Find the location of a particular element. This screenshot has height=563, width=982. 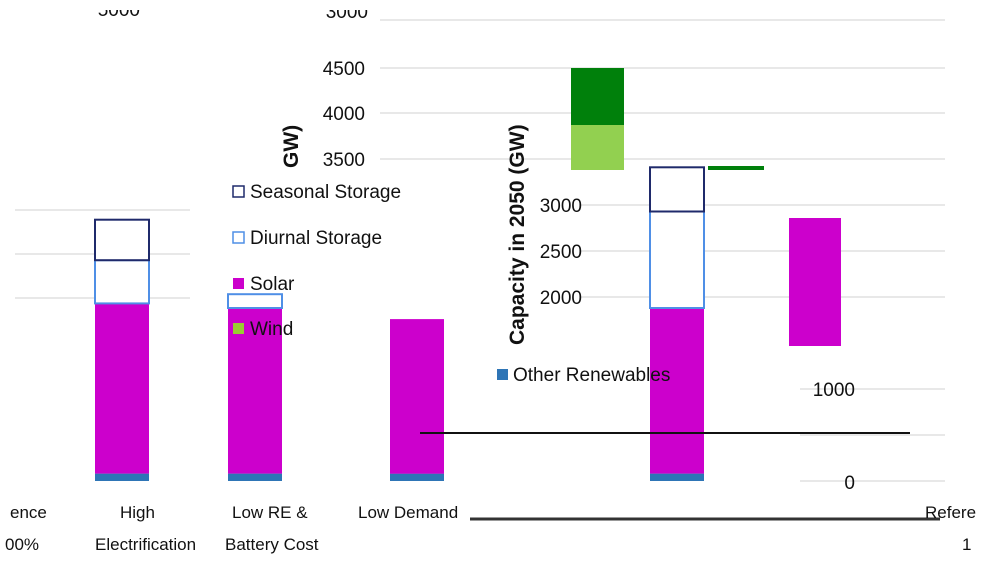

category-label: Low Demand is located at coordinates (408, 512).